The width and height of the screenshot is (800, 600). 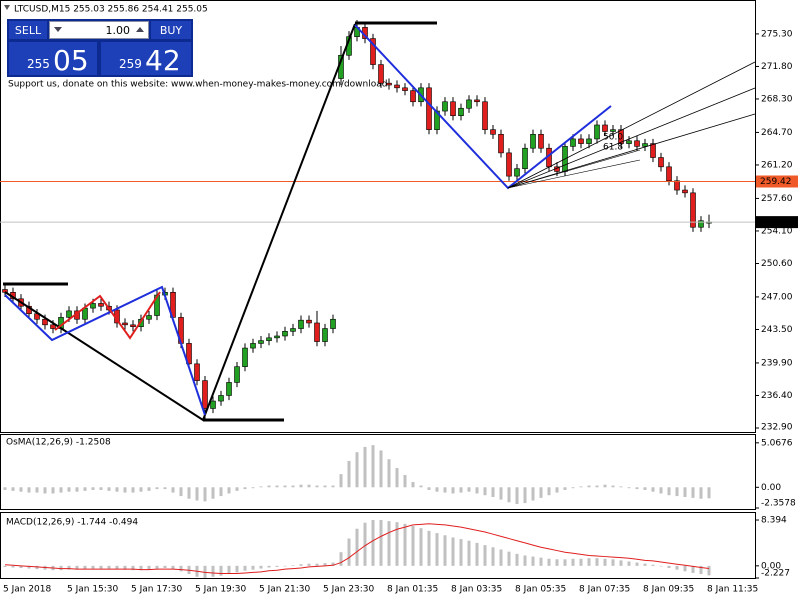 I want to click on volume-input: 1.00, so click(x=99, y=30).